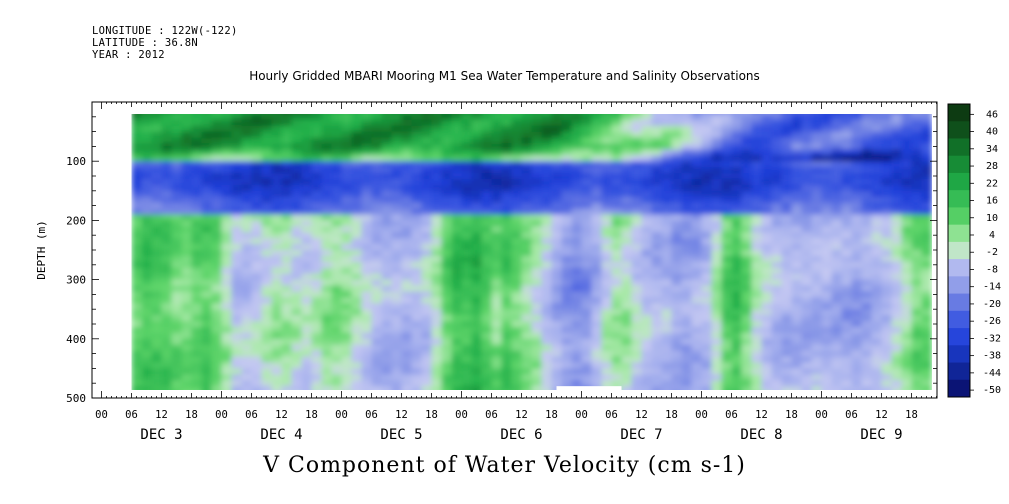  I want to click on colorbar: 46 40 34 28 22 16 10 4 -2 -8 -14 -20 -26 -32 -38 -44 -50, so click(974, 250).